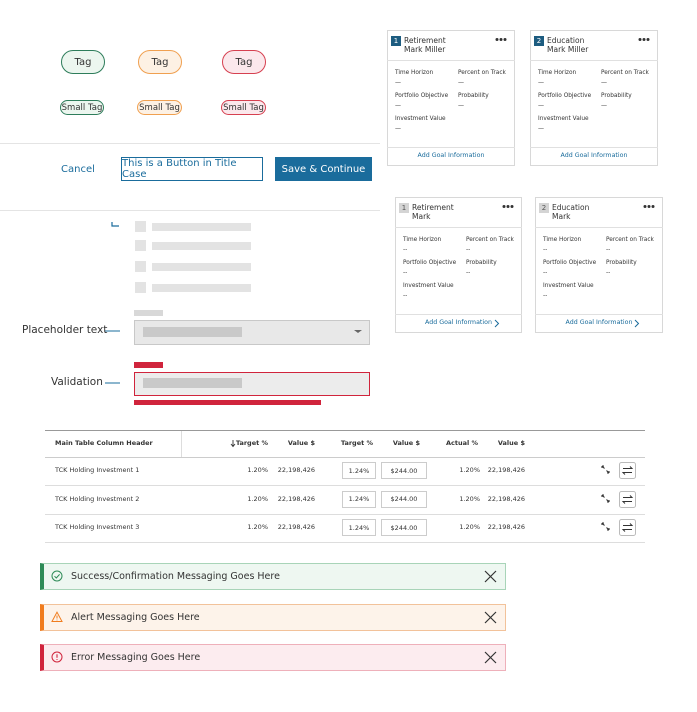 The width and height of the screenshot is (697, 712). What do you see at coordinates (565, 96) in the screenshot?
I see `field-label: Portfolio Objective` at bounding box center [565, 96].